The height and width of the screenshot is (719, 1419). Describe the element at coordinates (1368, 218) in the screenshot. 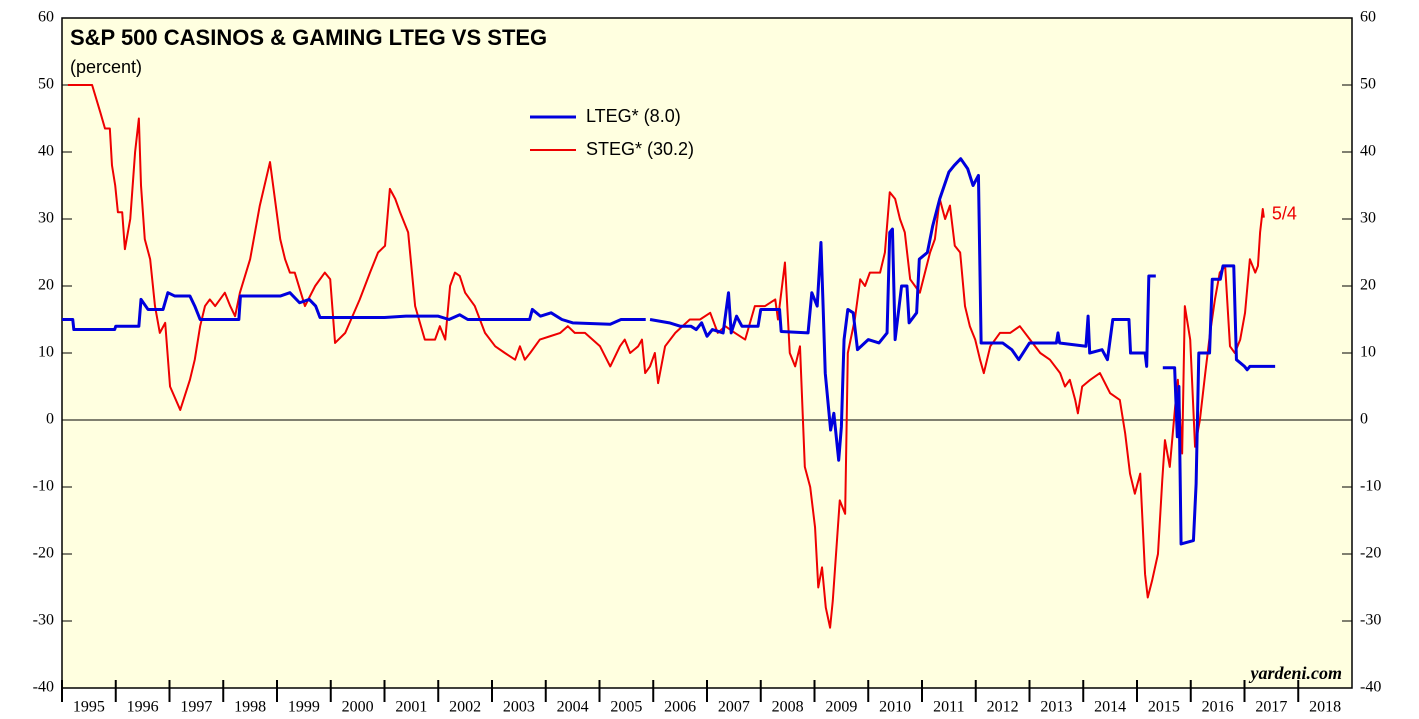

I see `y2-tick-label: 30` at that location.